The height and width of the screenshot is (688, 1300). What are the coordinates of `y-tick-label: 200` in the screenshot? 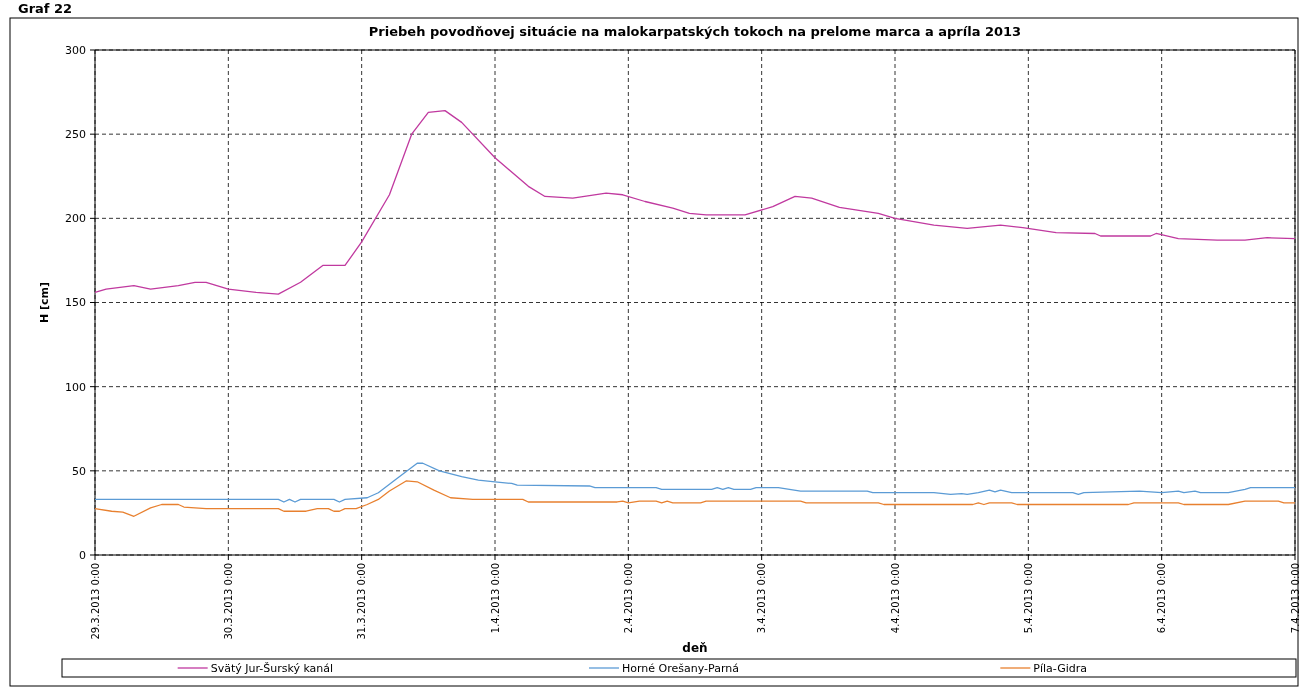 It's located at (75, 219).